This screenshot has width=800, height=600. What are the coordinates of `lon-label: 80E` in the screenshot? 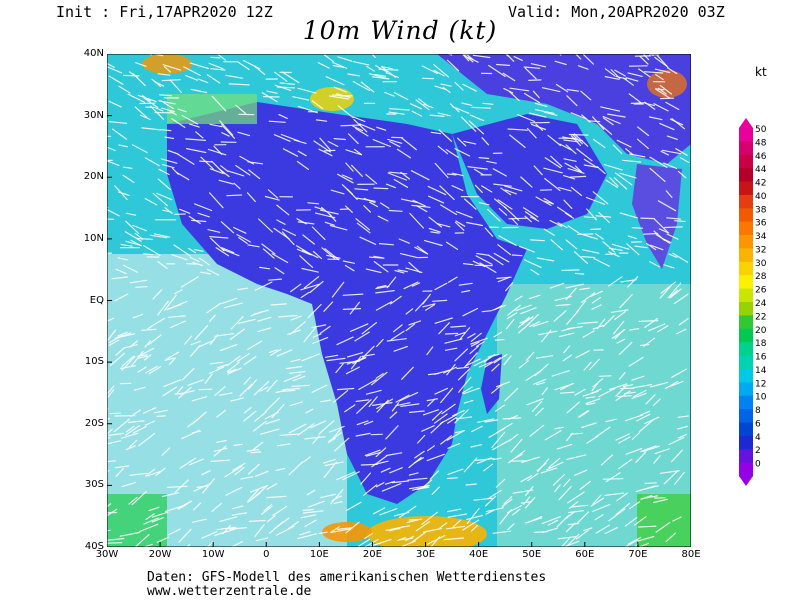 It's located at (691, 554).